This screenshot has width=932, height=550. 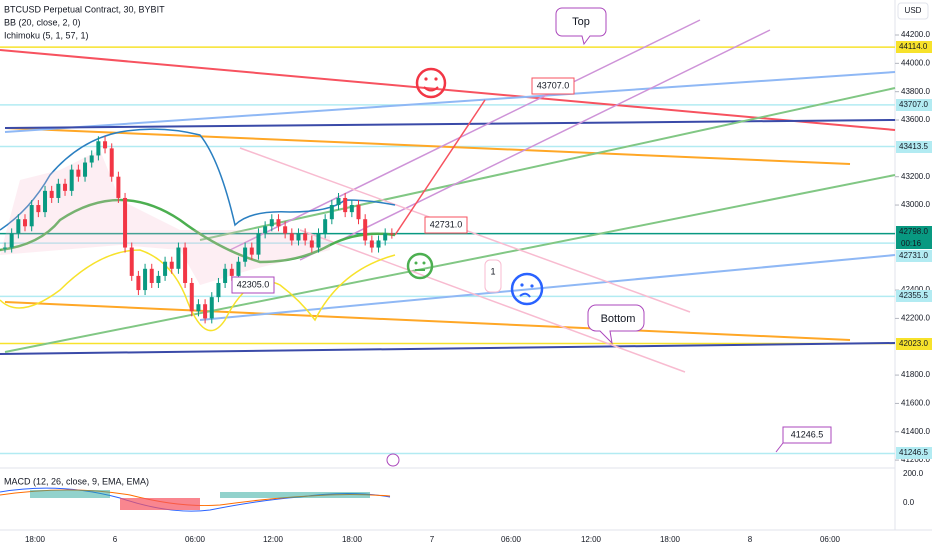 What do you see at coordinates (915, 403) in the screenshot?
I see `y-tick-label: 41600.0` at bounding box center [915, 403].